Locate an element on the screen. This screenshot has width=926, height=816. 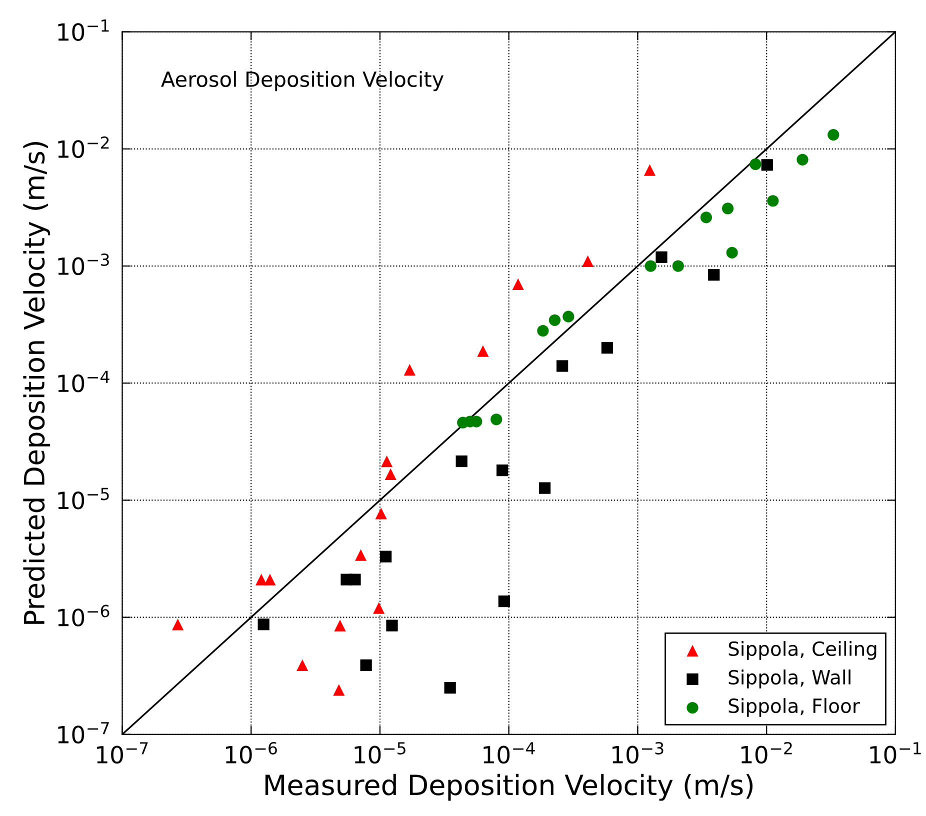
y-tick-label: 10$^{−4}$ is located at coordinates (84, 381).